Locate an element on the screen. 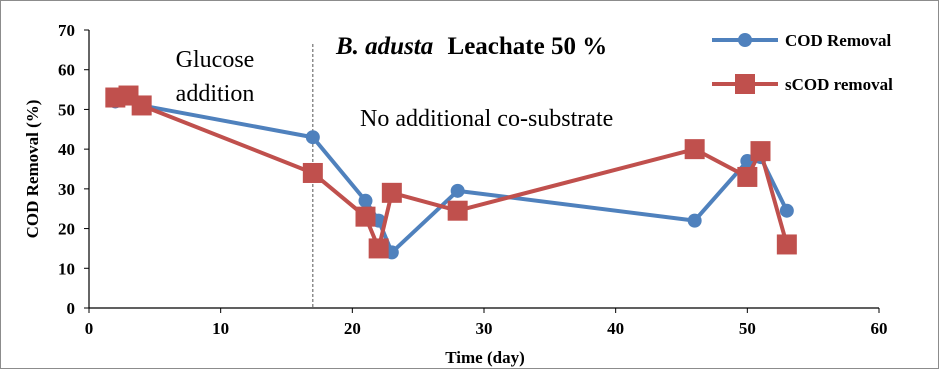 This screenshot has height=369, width=939. legend-item: sCOD removal is located at coordinates (802, 84).